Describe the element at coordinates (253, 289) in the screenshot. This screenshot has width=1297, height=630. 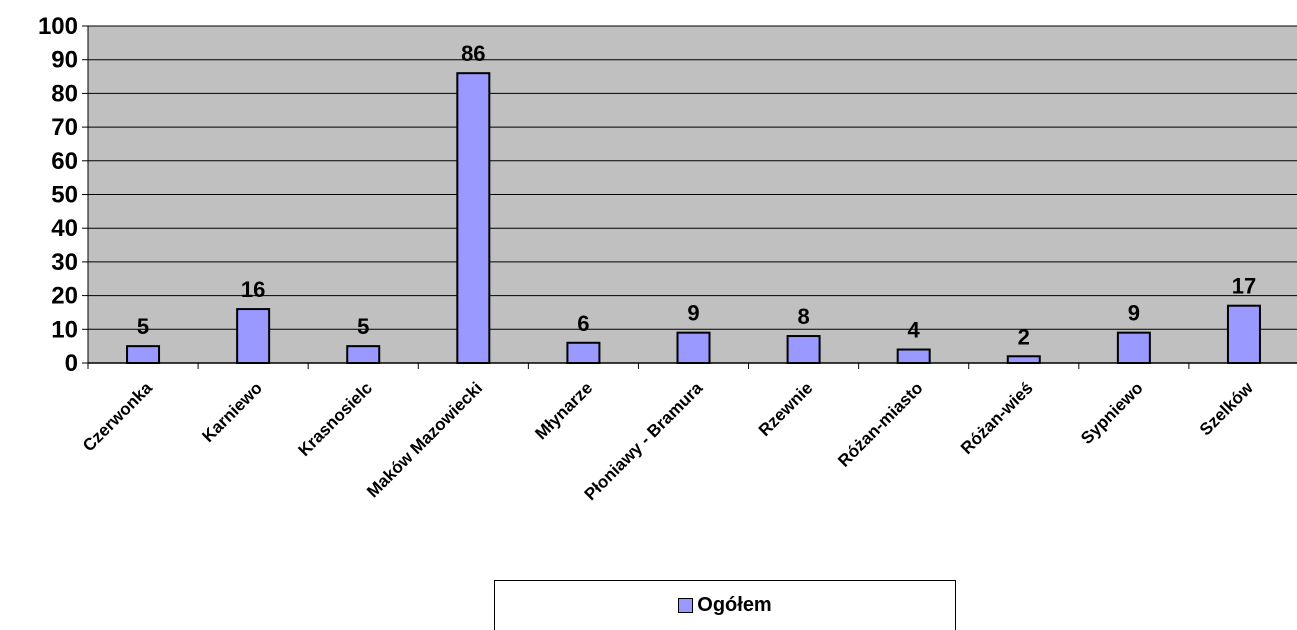
I see `data-label: 16` at that location.